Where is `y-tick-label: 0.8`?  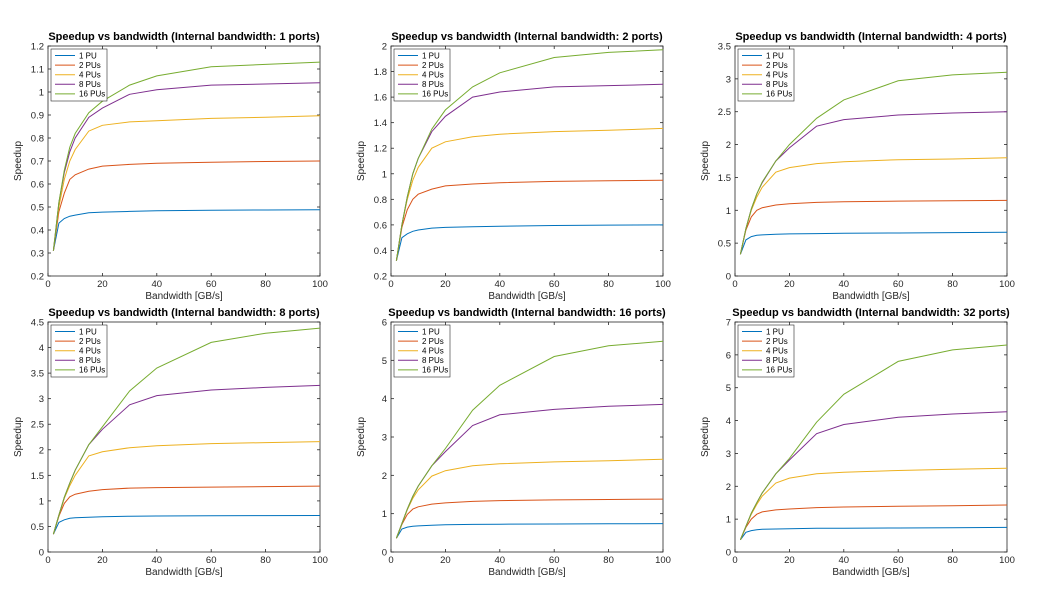
y-tick-label: 0.8 is located at coordinates (37, 139).